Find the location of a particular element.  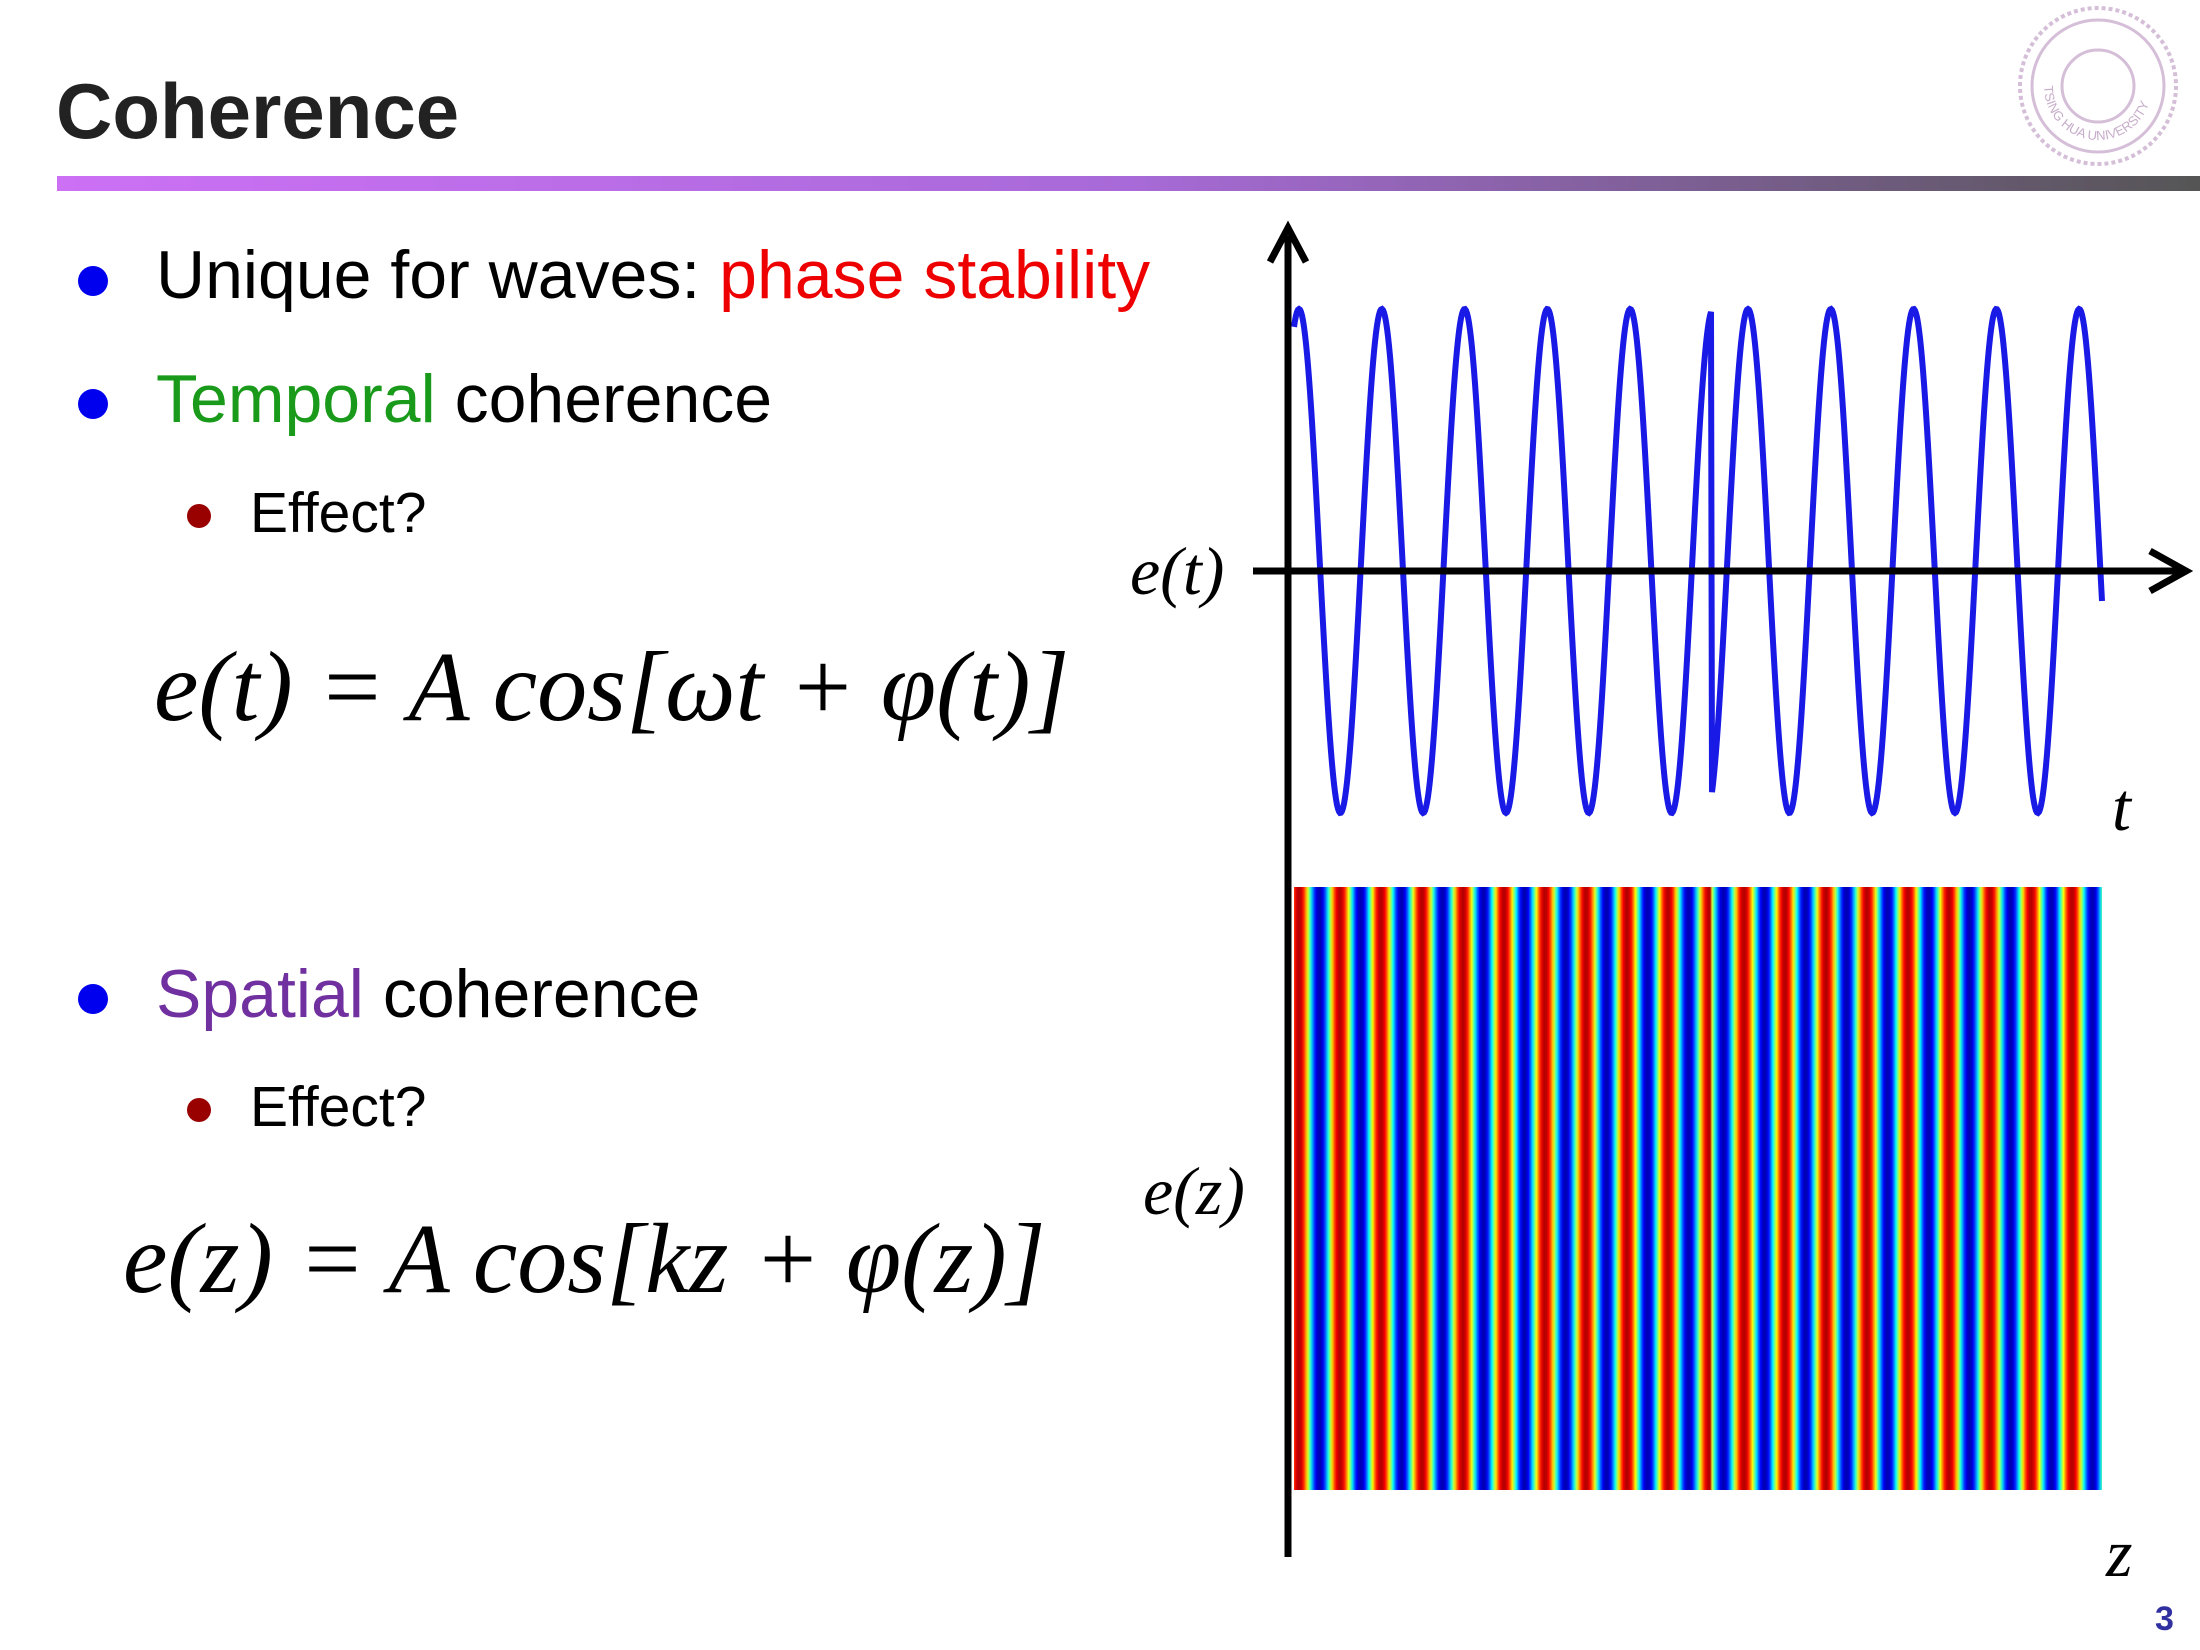

page-number: 3 is located at coordinates (2164, 1619).